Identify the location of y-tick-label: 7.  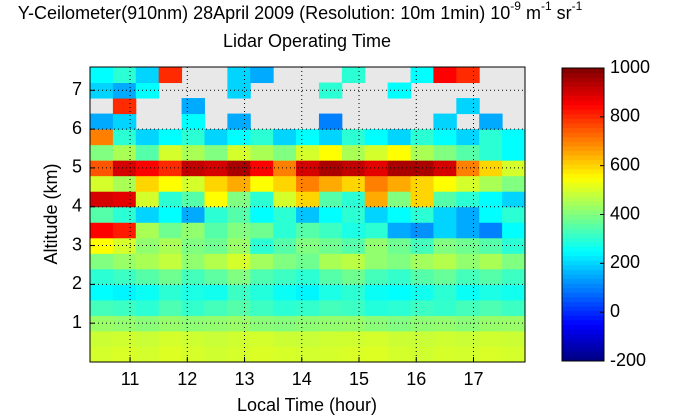
(77, 89).